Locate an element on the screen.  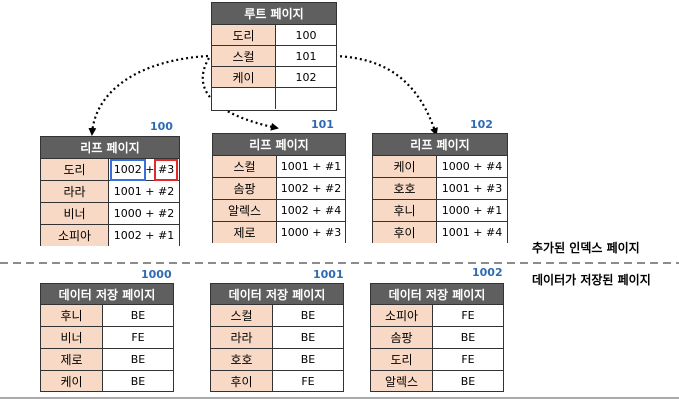
record-name: 도리 is located at coordinates (402, 359).